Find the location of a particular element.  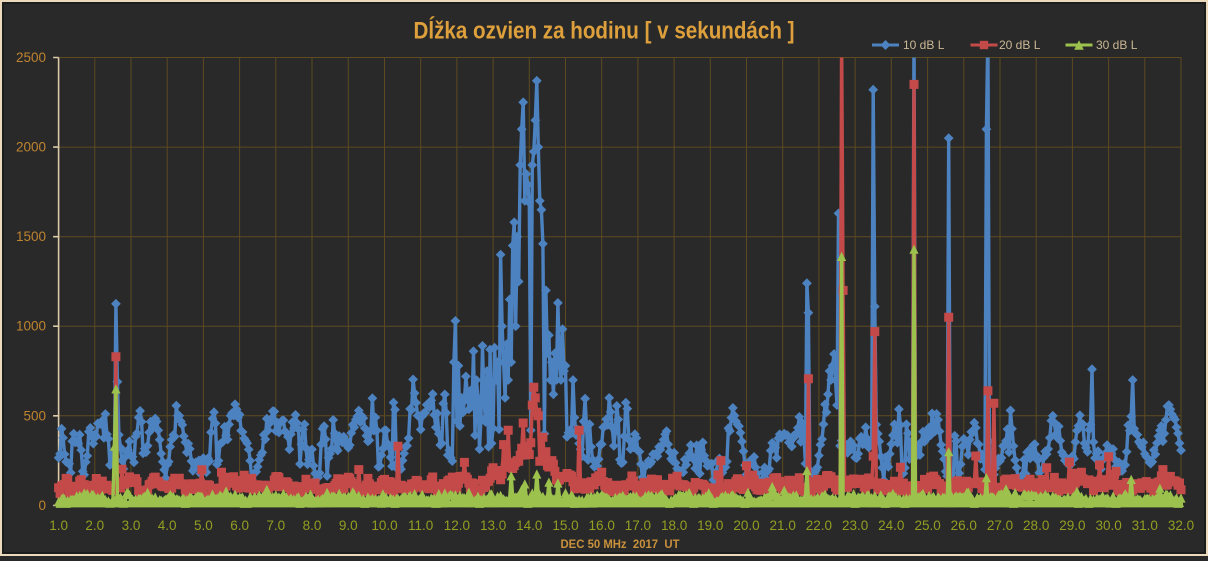

svg-text: 7.0 is located at coordinates (275, 525).